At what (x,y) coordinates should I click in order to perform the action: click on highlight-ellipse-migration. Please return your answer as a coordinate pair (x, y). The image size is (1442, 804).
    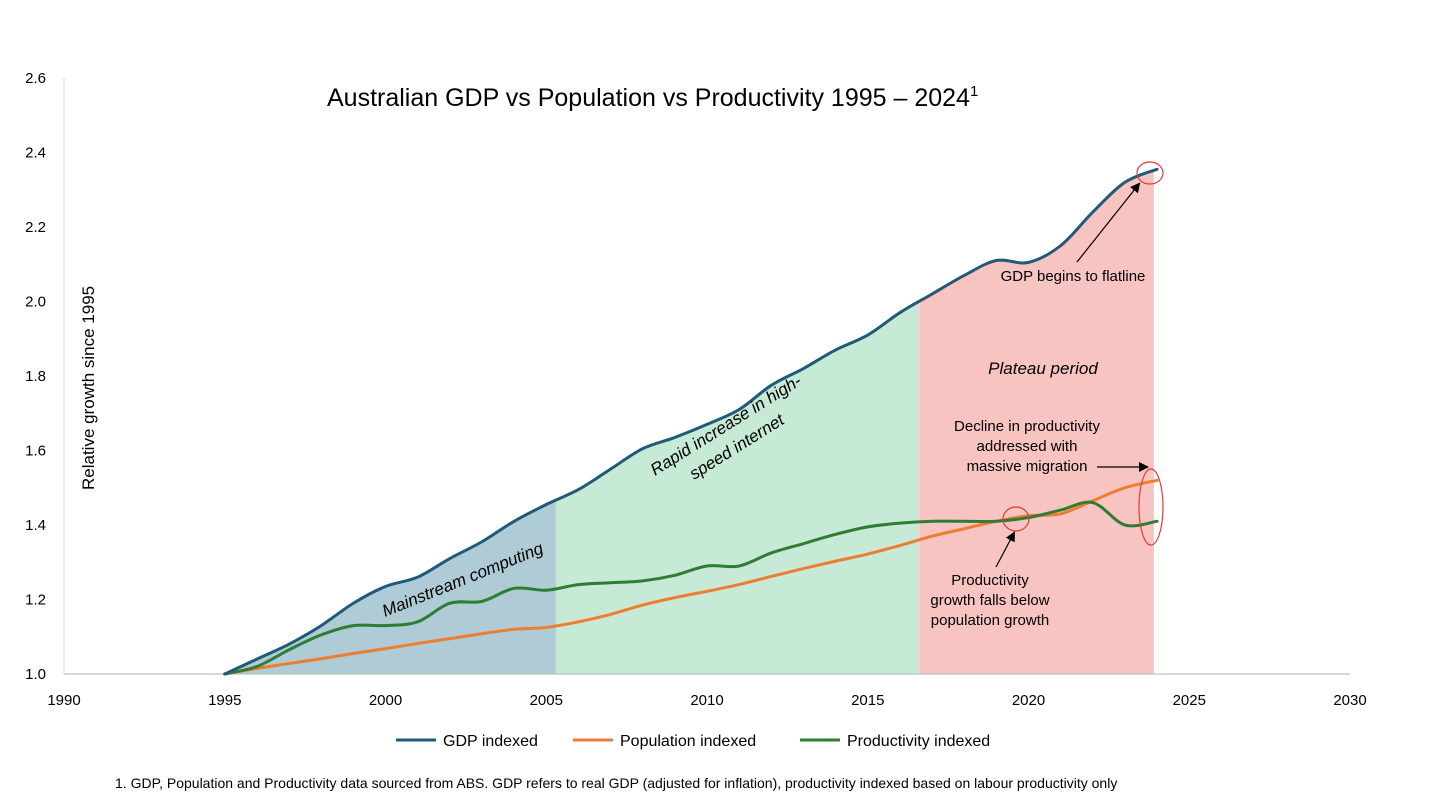
    Looking at the image, I should click on (1151, 507).